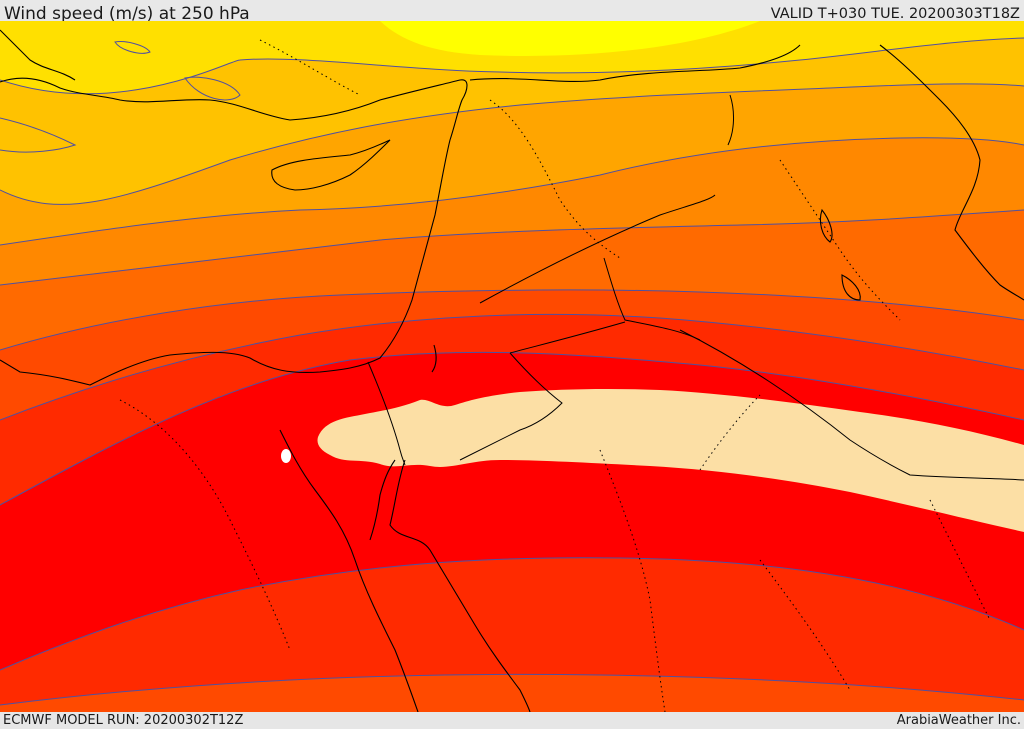 The width and height of the screenshot is (1024, 729). Describe the element at coordinates (460, 585) in the screenshot. I see `coastline-red-sea-east` at that location.